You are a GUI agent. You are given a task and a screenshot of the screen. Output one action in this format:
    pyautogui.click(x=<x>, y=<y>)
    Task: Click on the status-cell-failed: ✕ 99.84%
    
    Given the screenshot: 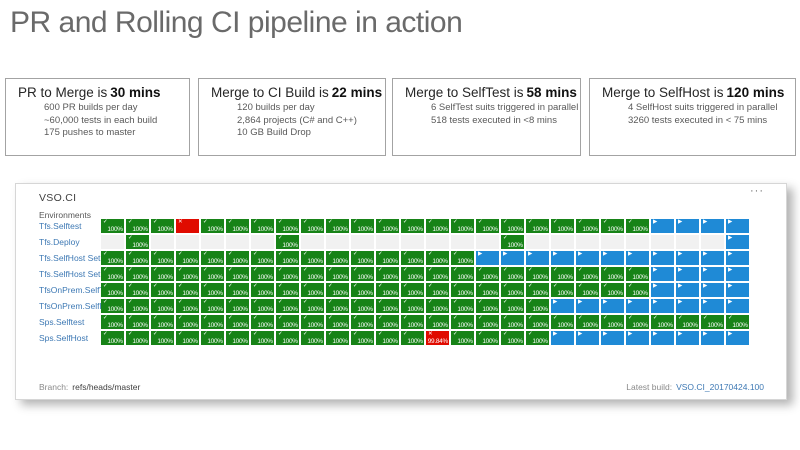 What is the action you would take?
    pyautogui.click(x=437, y=338)
    